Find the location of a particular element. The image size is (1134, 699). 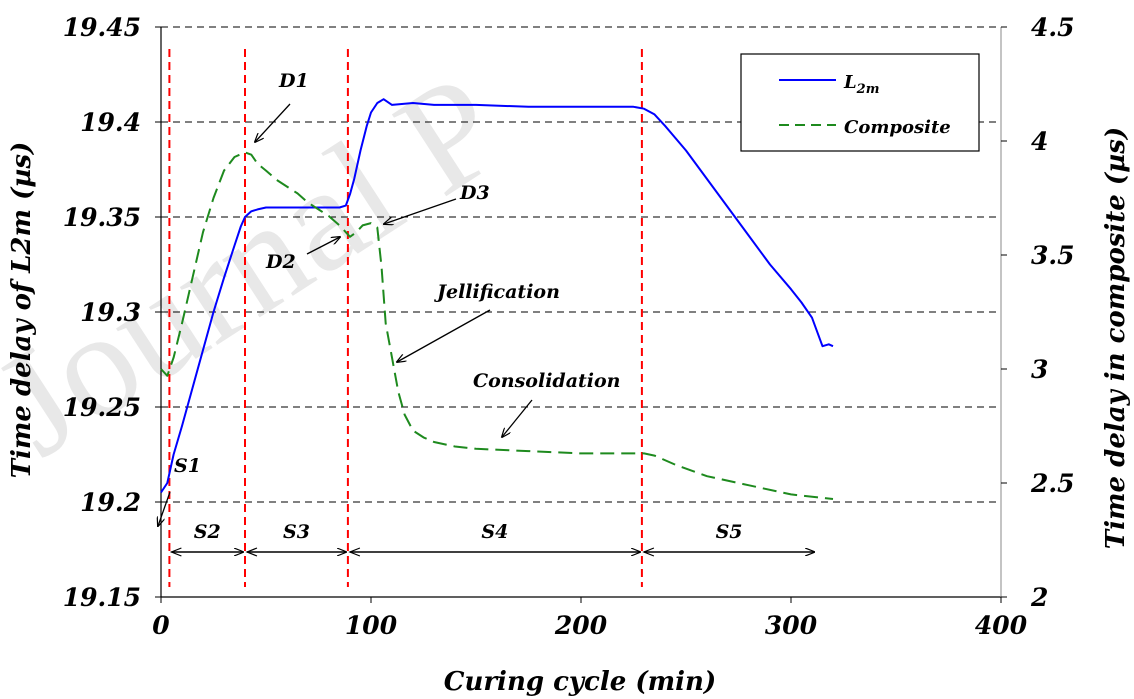

y-left-tick-label: 19.4 is located at coordinates (110, 122).